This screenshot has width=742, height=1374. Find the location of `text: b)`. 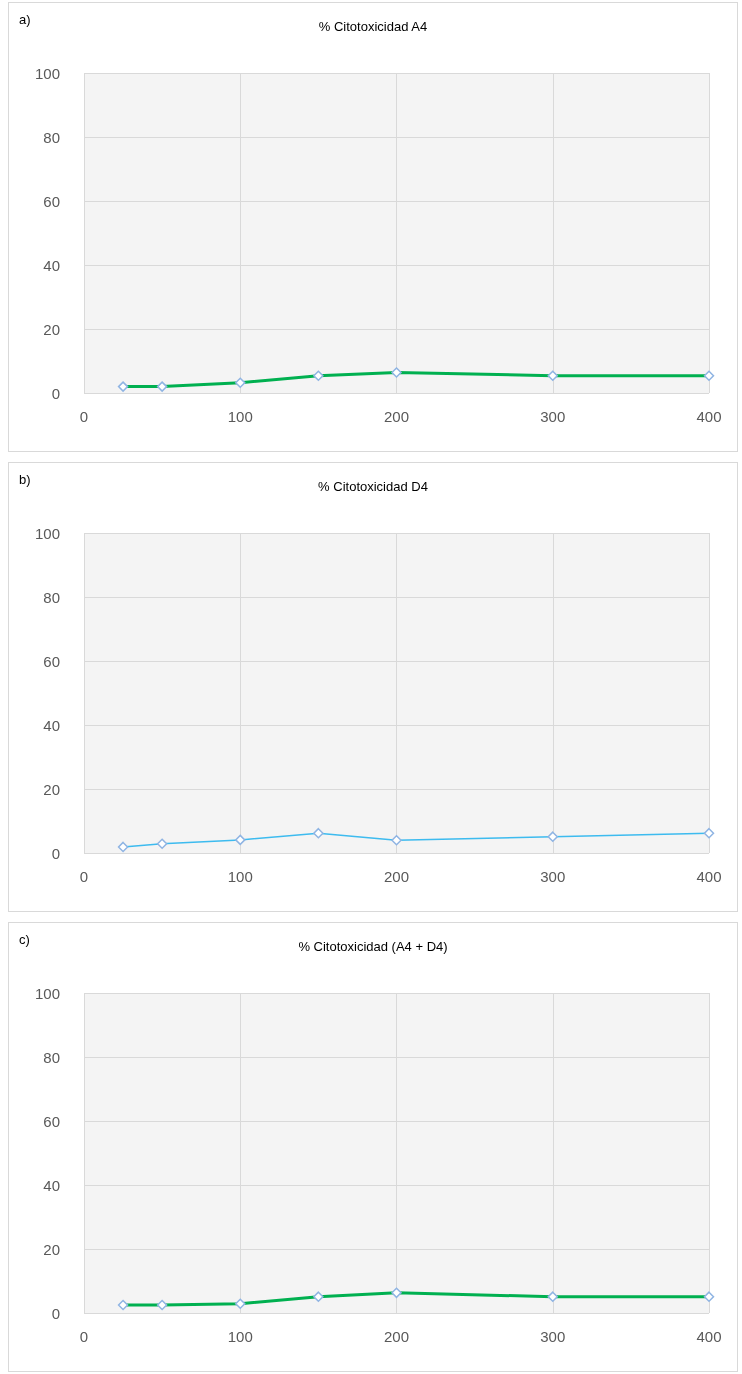

text: b) is located at coordinates (25, 479).